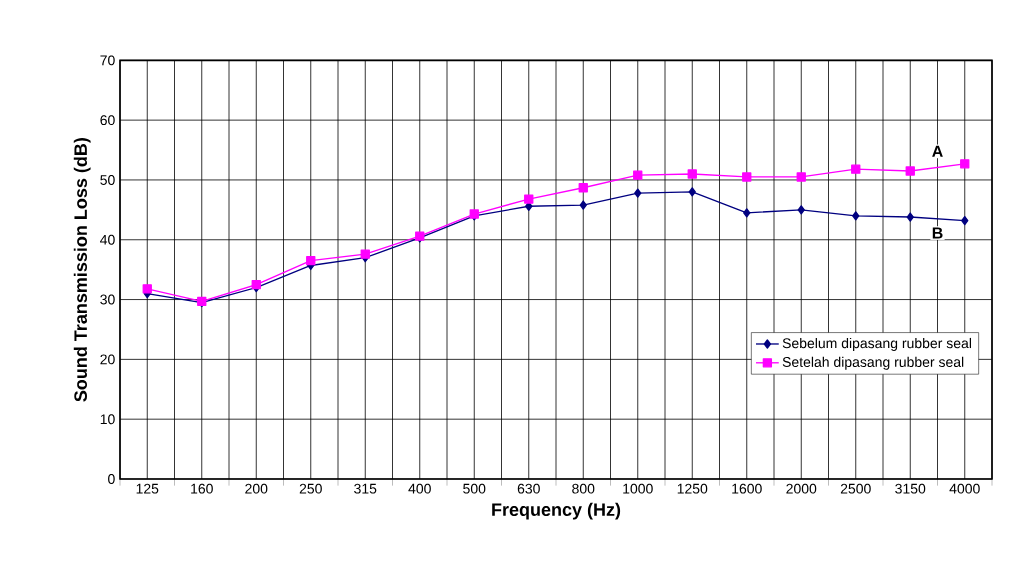 The height and width of the screenshot is (577, 1024). I want to click on y-tick-label: 10, so click(107, 419).